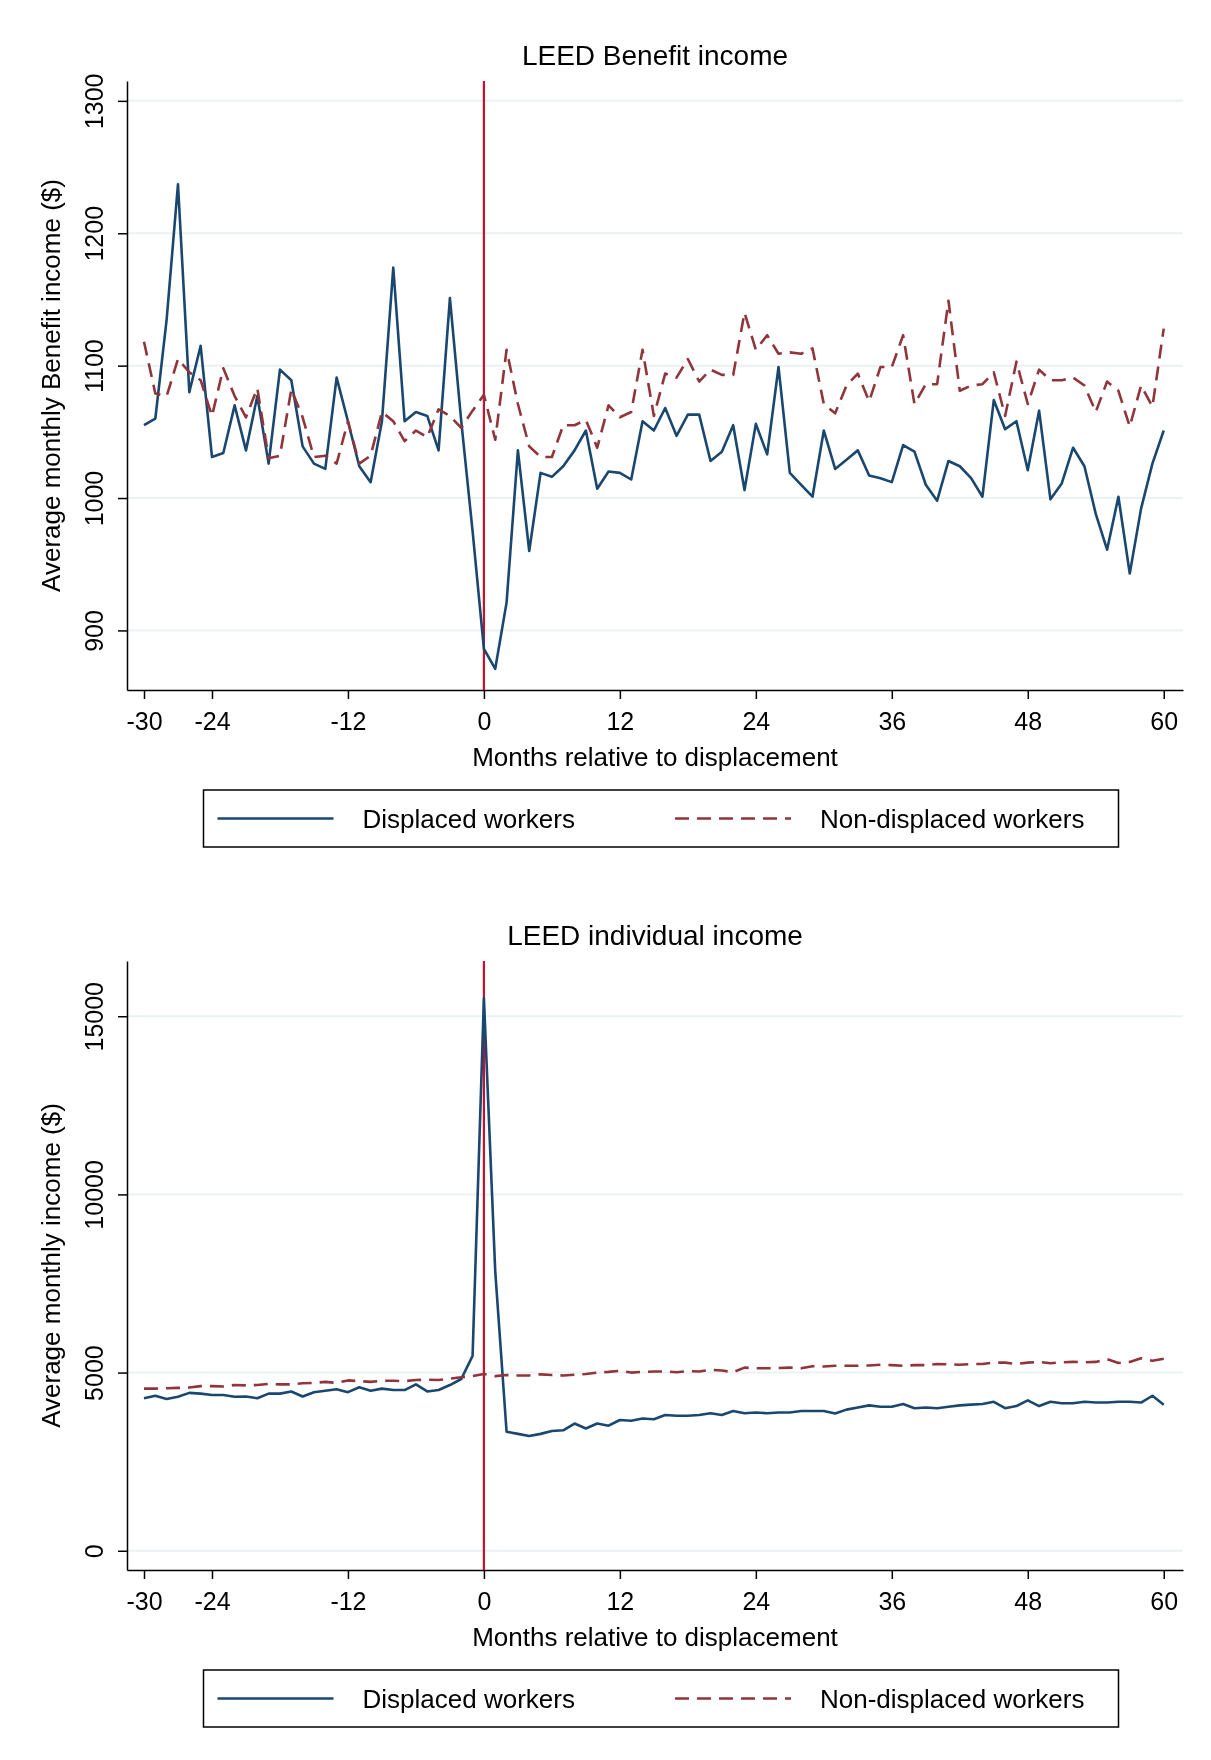  I want to click on chart-title: LEED individual income, so click(655, 935).